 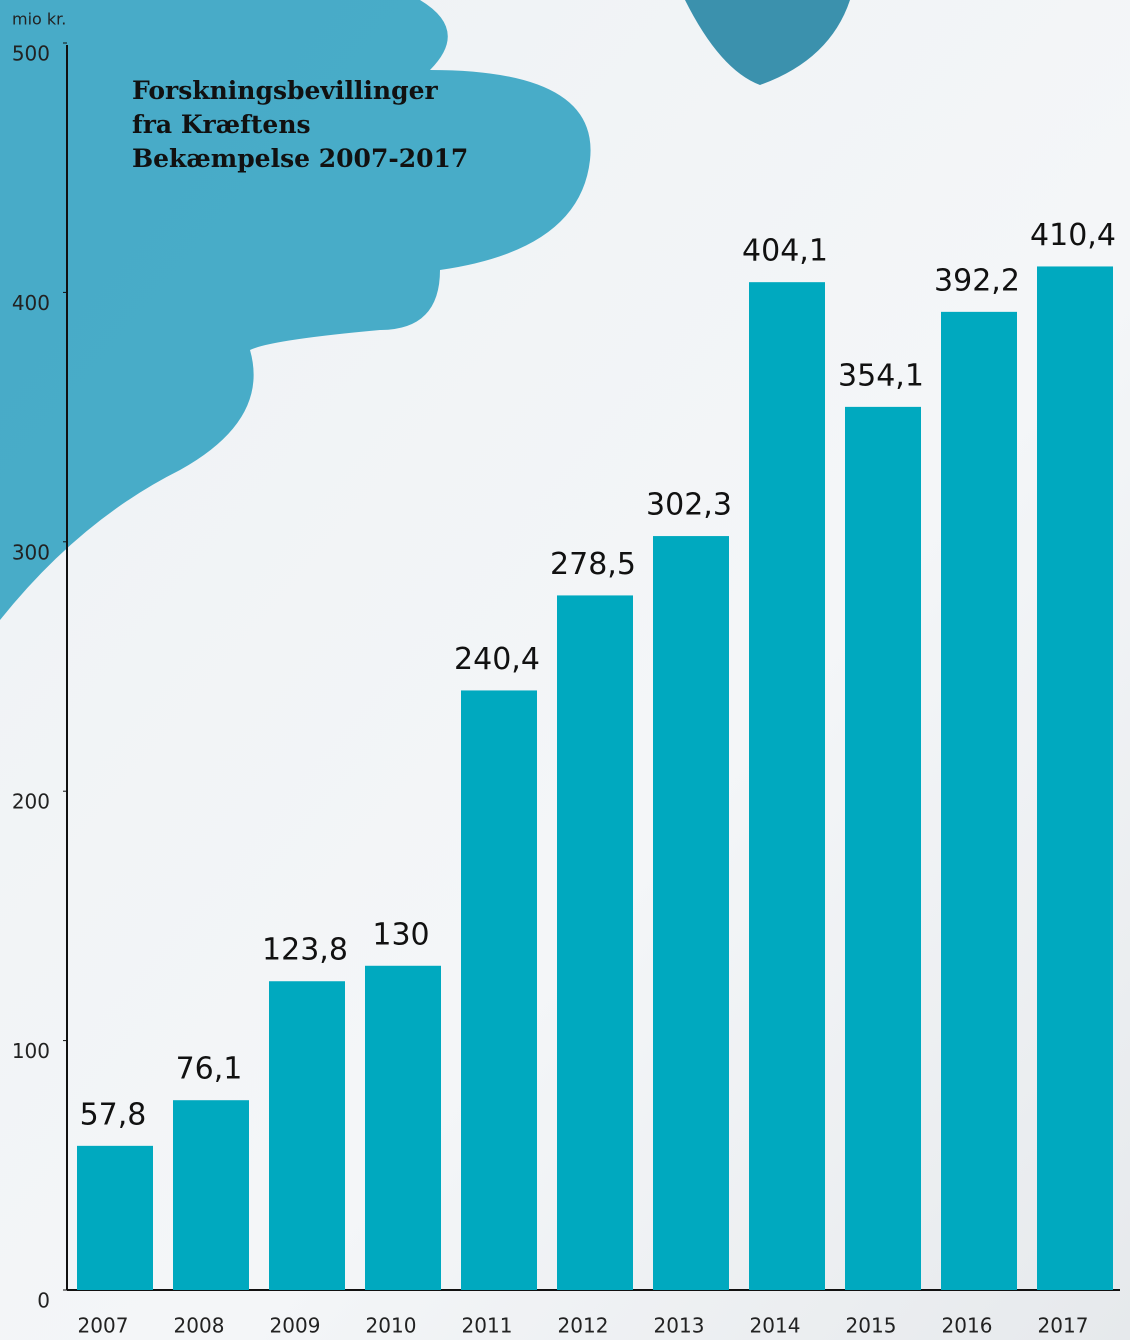 What do you see at coordinates (775, 1326) in the screenshot?
I see `x-tick-label: 2014` at bounding box center [775, 1326].